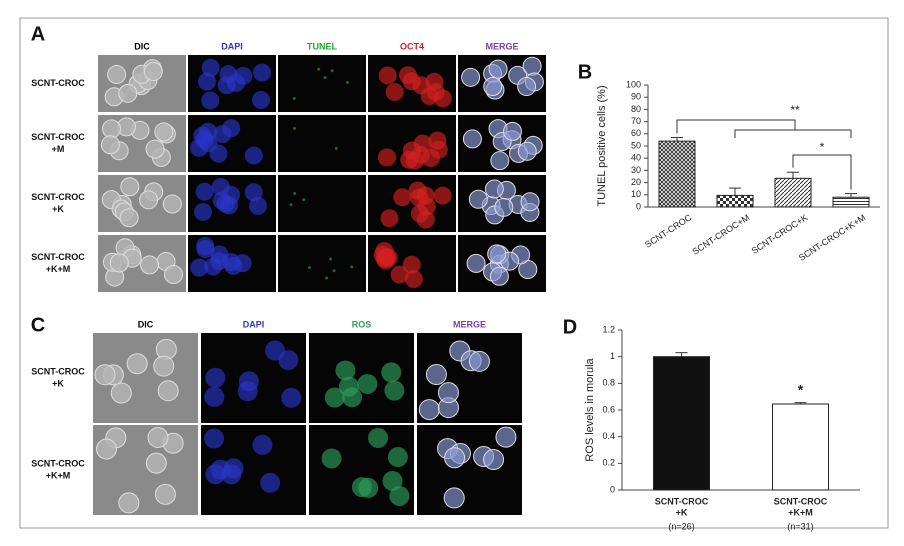 Image resolution: width=904 pixels, height=546 pixels. What do you see at coordinates (795, 110) in the screenshot?
I see `annotation: **` at bounding box center [795, 110].